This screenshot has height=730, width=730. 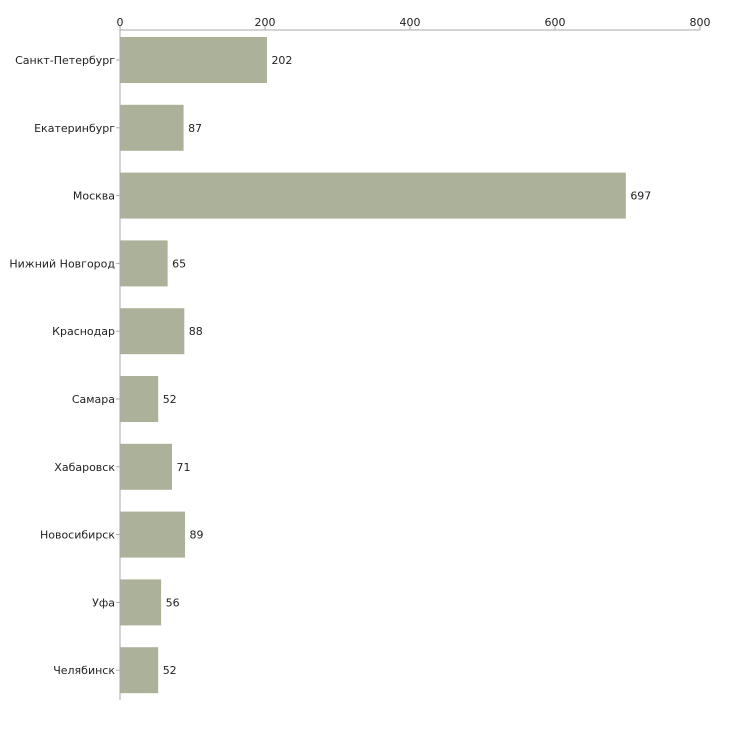 What do you see at coordinates (197, 535) in the screenshot?
I see `value-label: 89` at bounding box center [197, 535].